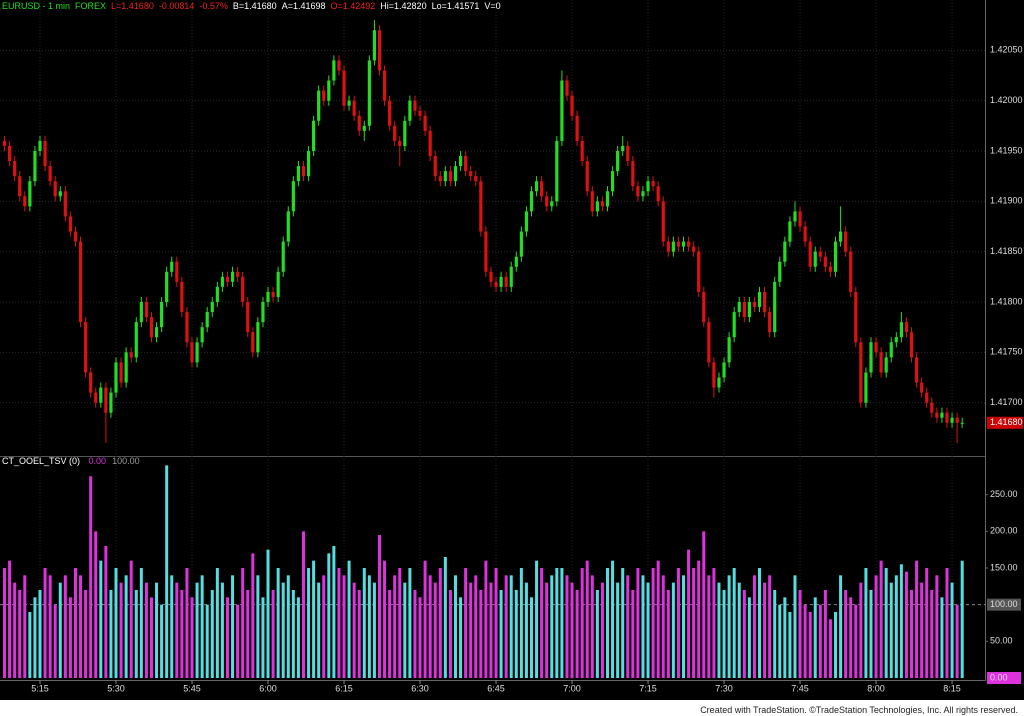 Image resolution: width=1024 pixels, height=716 pixels. What do you see at coordinates (254, 6) in the screenshot?
I see `header-item: B=1.41680` at bounding box center [254, 6].